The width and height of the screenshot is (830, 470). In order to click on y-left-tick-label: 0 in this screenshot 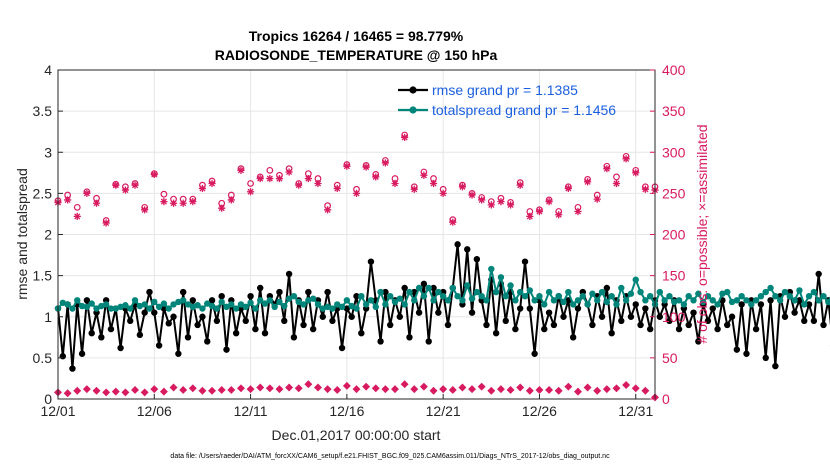, I will do `click(48, 399)`.